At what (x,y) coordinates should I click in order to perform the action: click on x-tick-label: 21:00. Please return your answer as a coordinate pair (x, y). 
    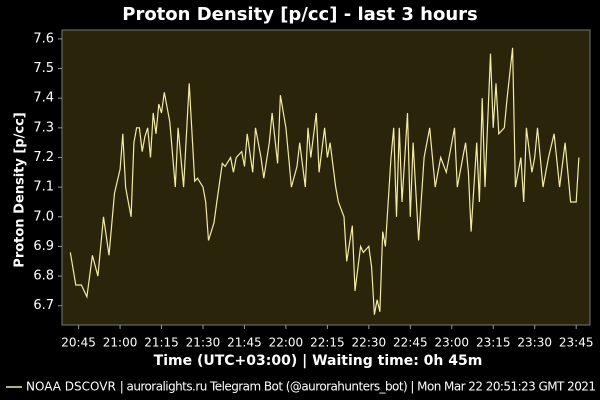
    Looking at the image, I should click on (120, 343).